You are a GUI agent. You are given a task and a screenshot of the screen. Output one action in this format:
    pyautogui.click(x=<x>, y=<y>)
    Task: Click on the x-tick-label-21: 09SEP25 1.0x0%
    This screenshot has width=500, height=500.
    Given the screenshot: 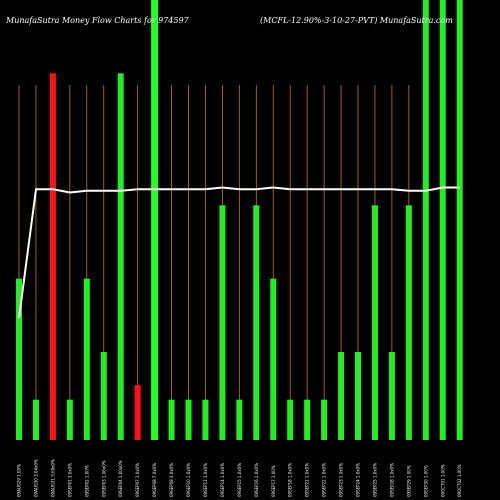 What is the action you would take?
    pyautogui.click(x=374, y=480)
    